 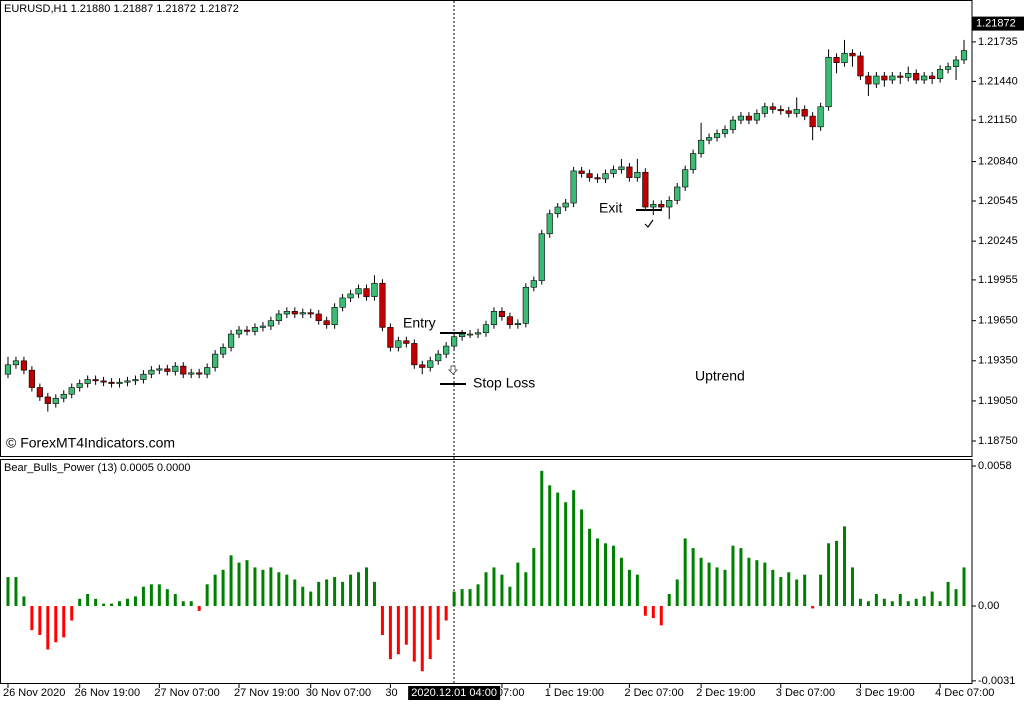 What do you see at coordinates (720, 376) in the screenshot?
I see `uptrend-label: Uptrend` at bounding box center [720, 376].